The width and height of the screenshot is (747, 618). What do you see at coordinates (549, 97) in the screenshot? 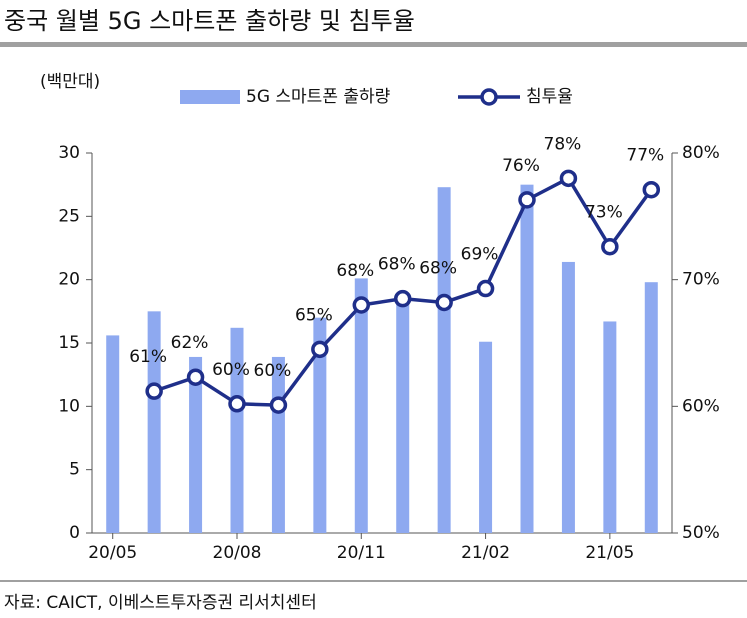
I see `legend-label: 침투율` at bounding box center [549, 97].